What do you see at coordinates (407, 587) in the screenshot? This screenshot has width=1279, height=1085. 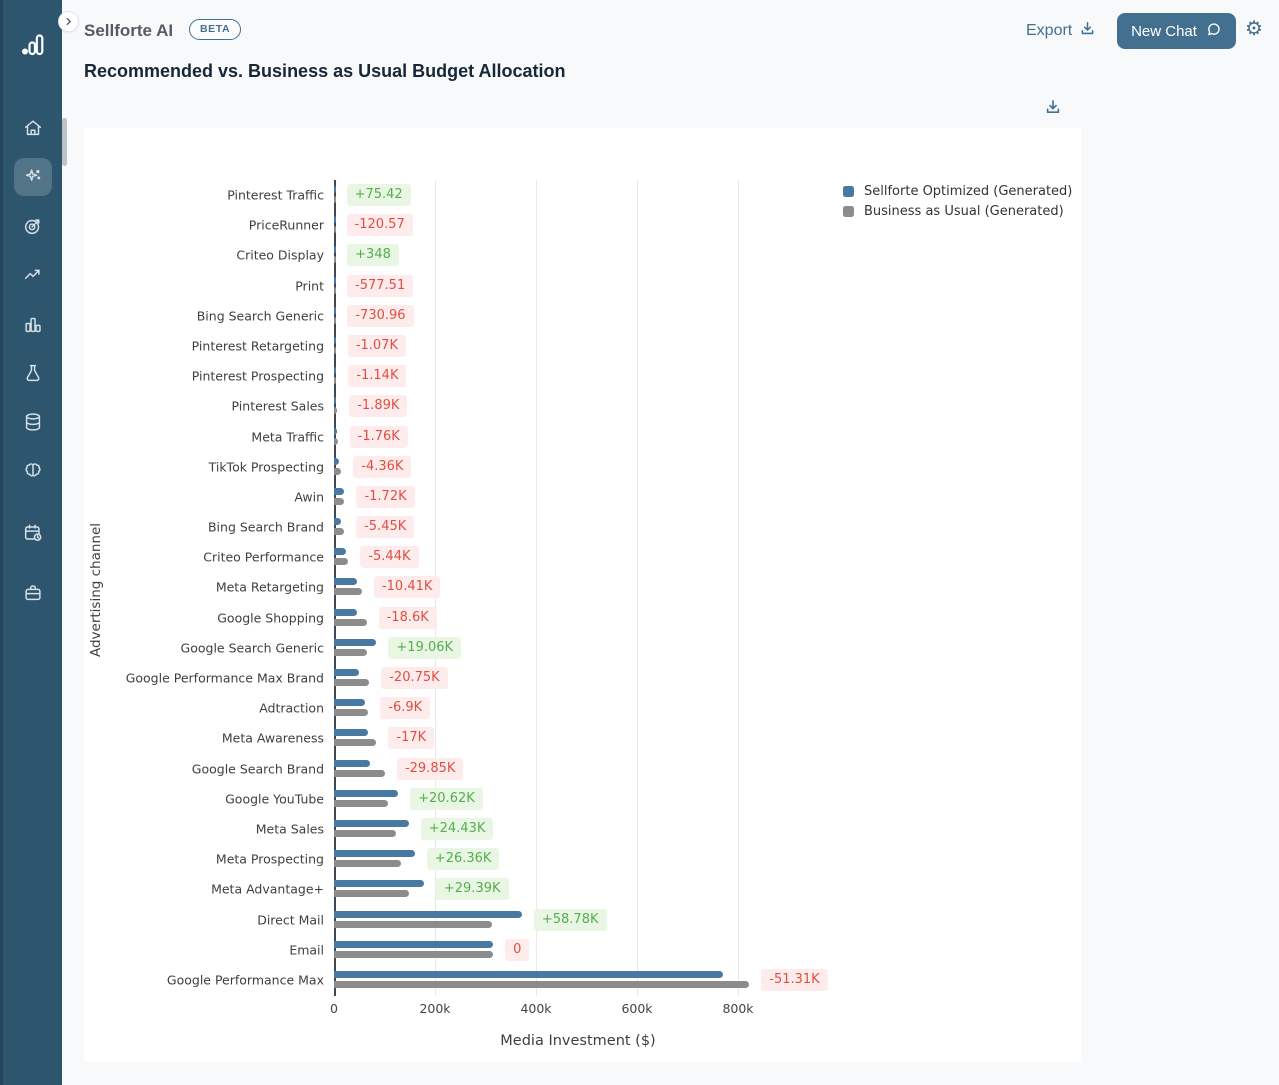 I see `delta-badge: -10.41K` at bounding box center [407, 587].